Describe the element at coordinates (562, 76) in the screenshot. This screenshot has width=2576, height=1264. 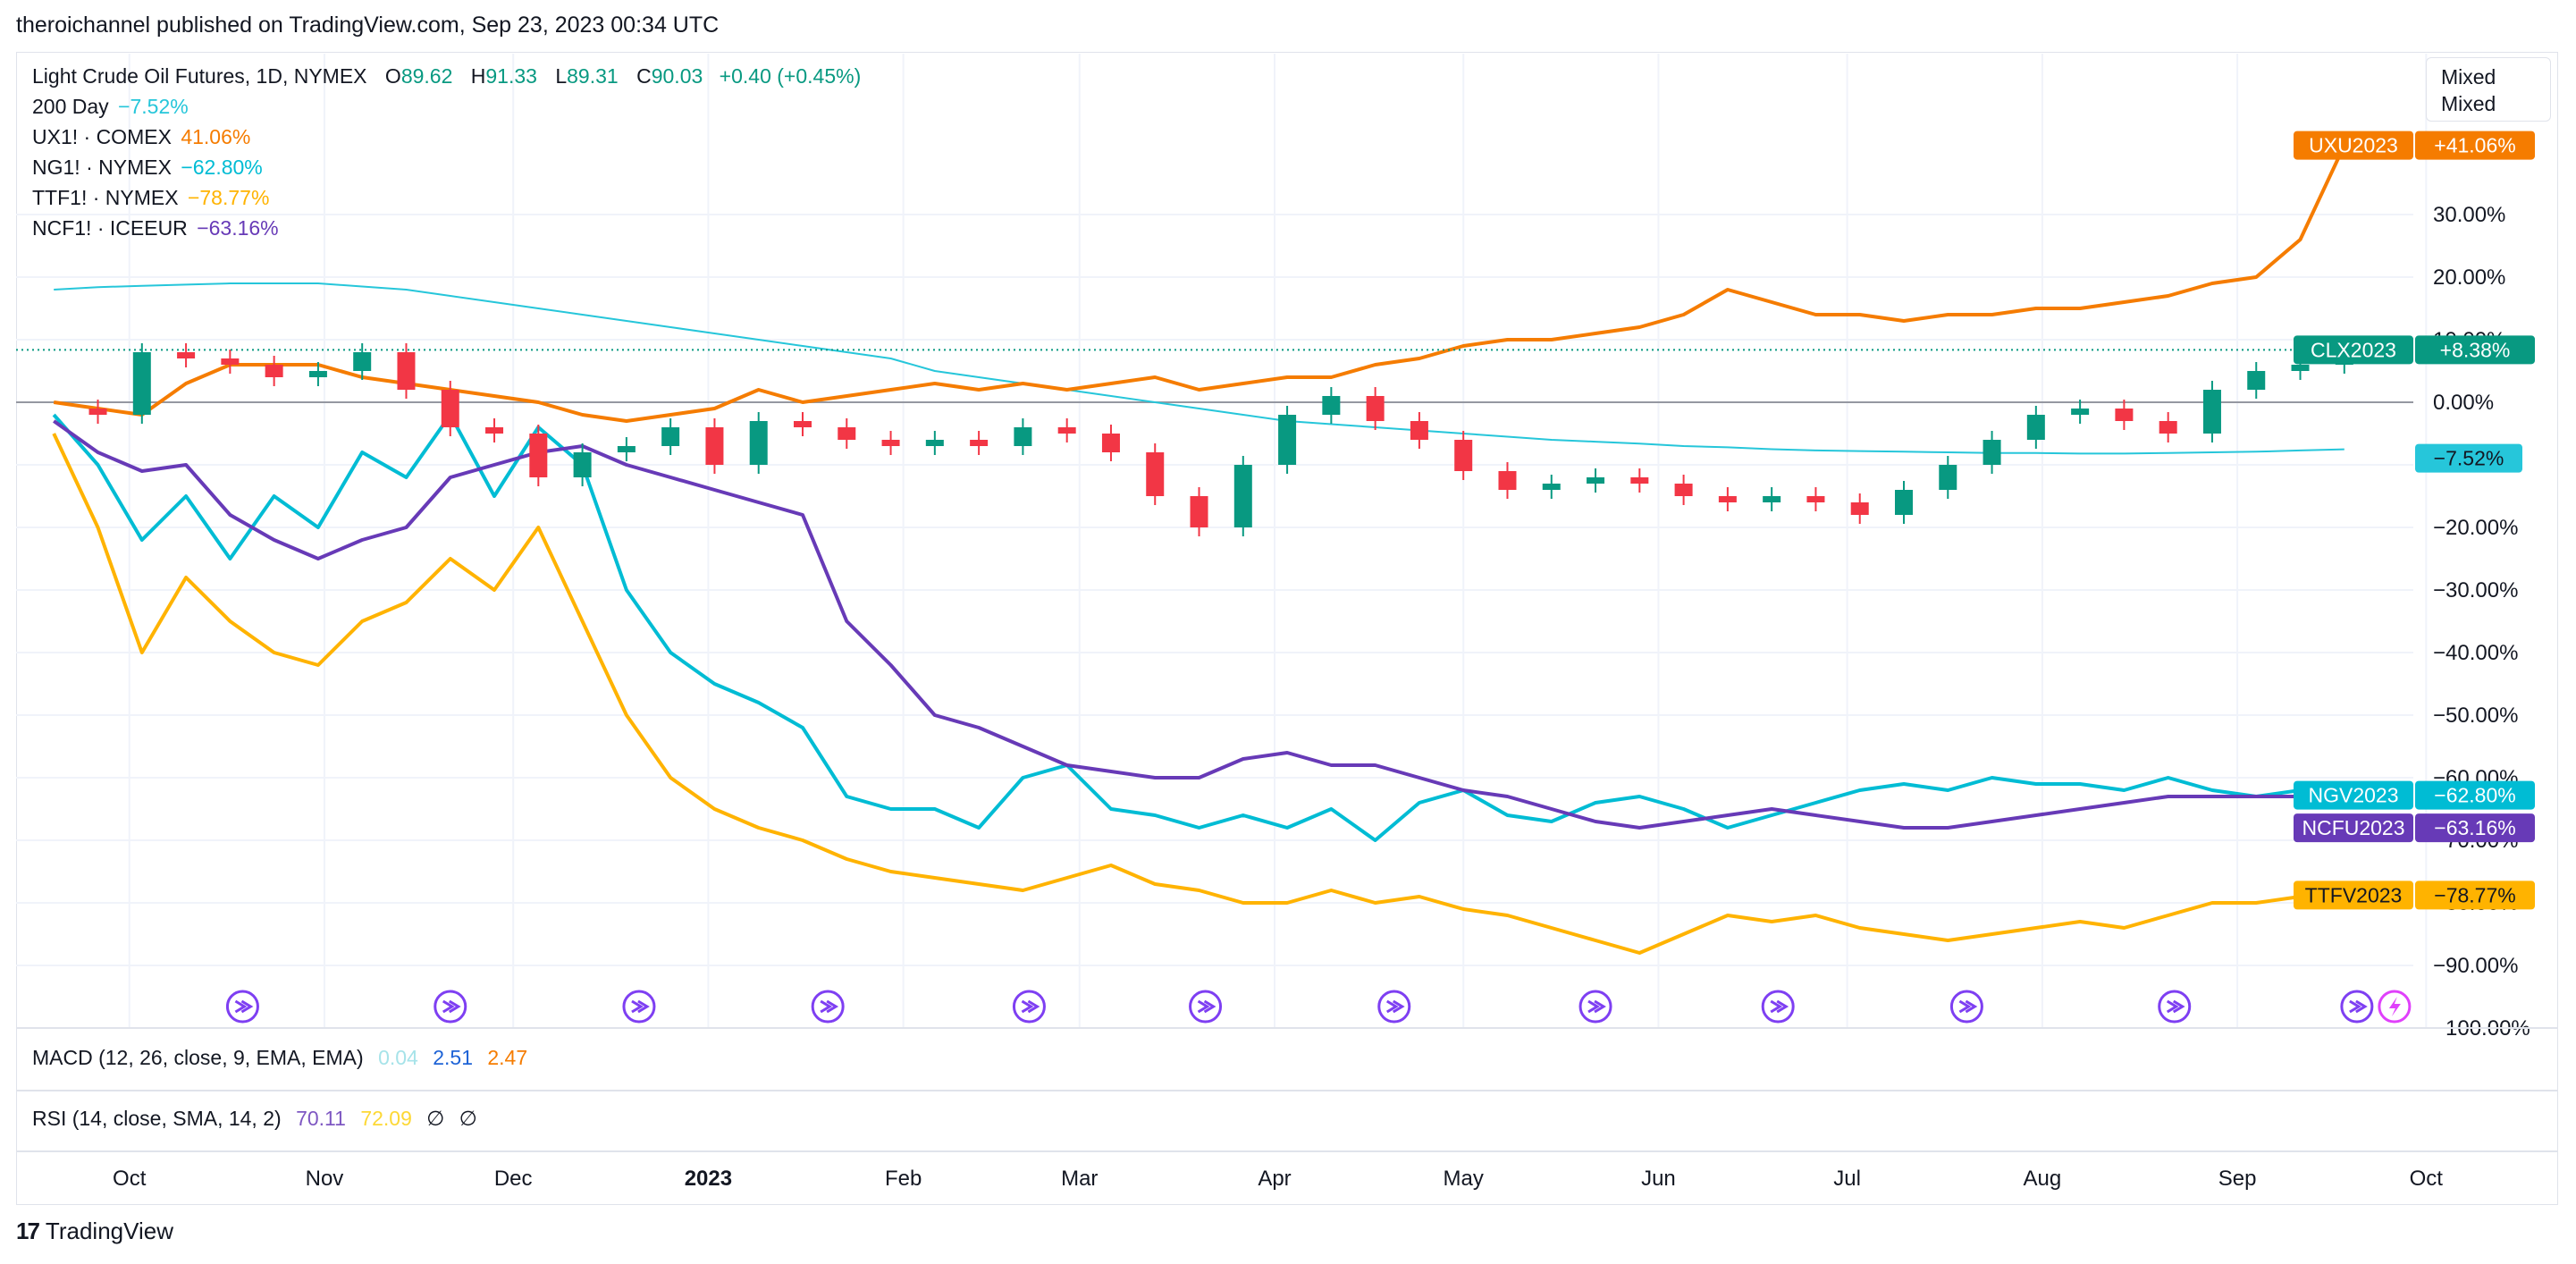
I see `legend-low-label: L` at that location.